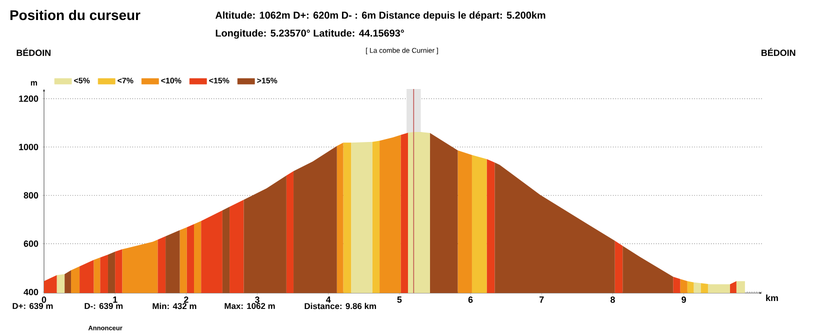  What do you see at coordinates (44, 299) in the screenshot?
I see `x-tick-label: 0` at bounding box center [44, 299].